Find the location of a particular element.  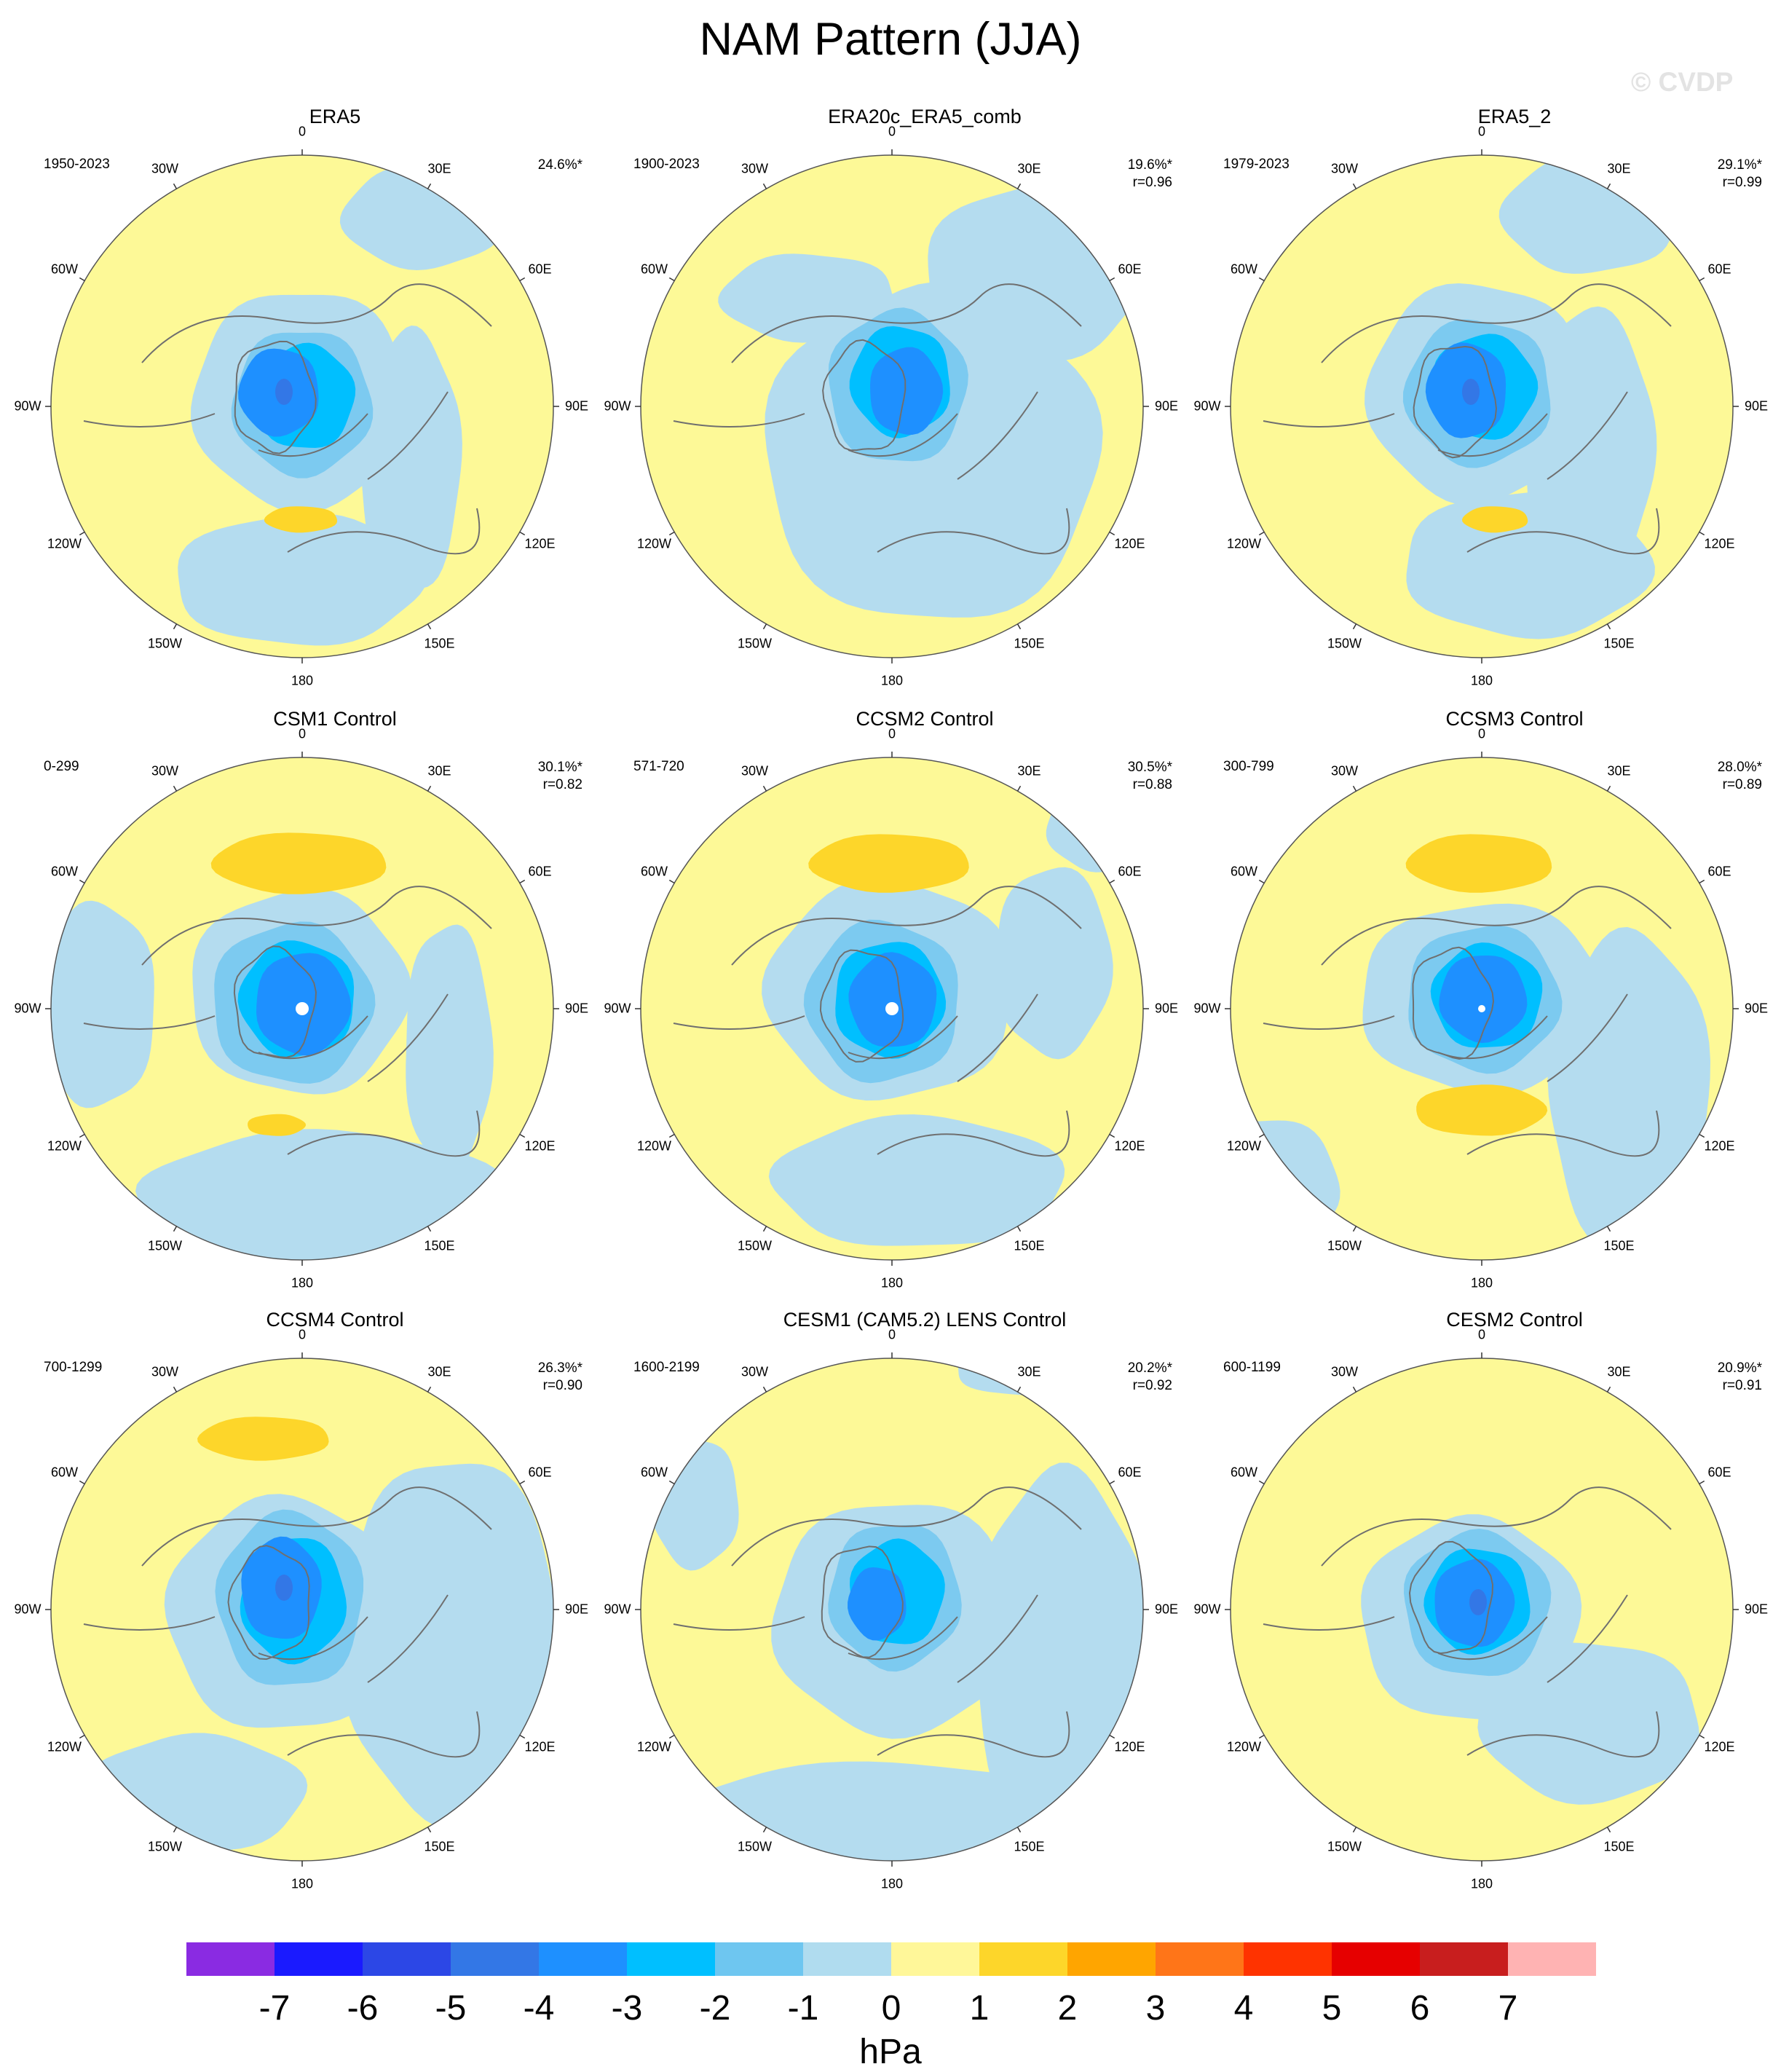

greenland-coastline is located at coordinates (1451, 1597).